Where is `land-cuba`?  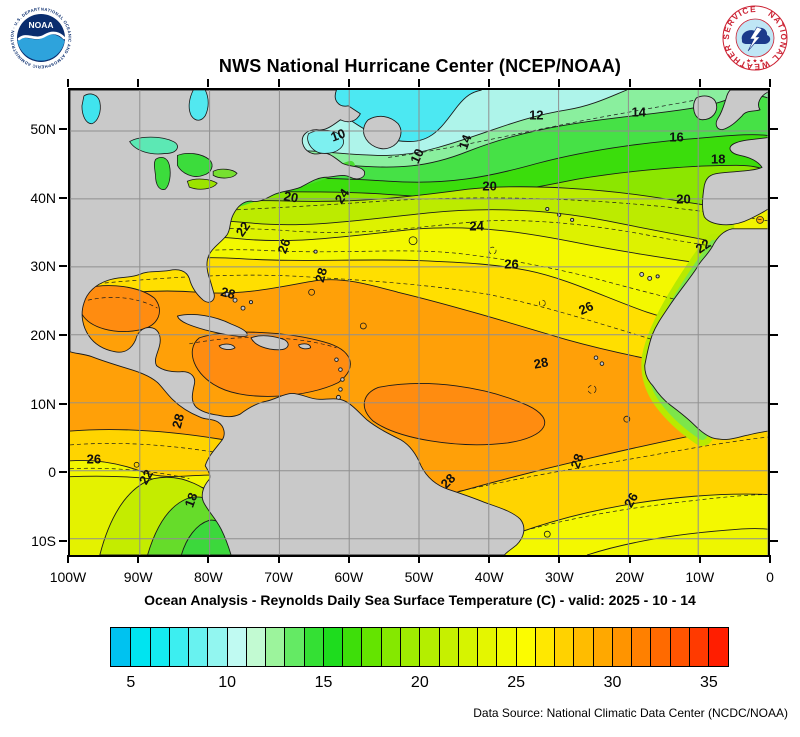 land-cuba is located at coordinates (212, 325).